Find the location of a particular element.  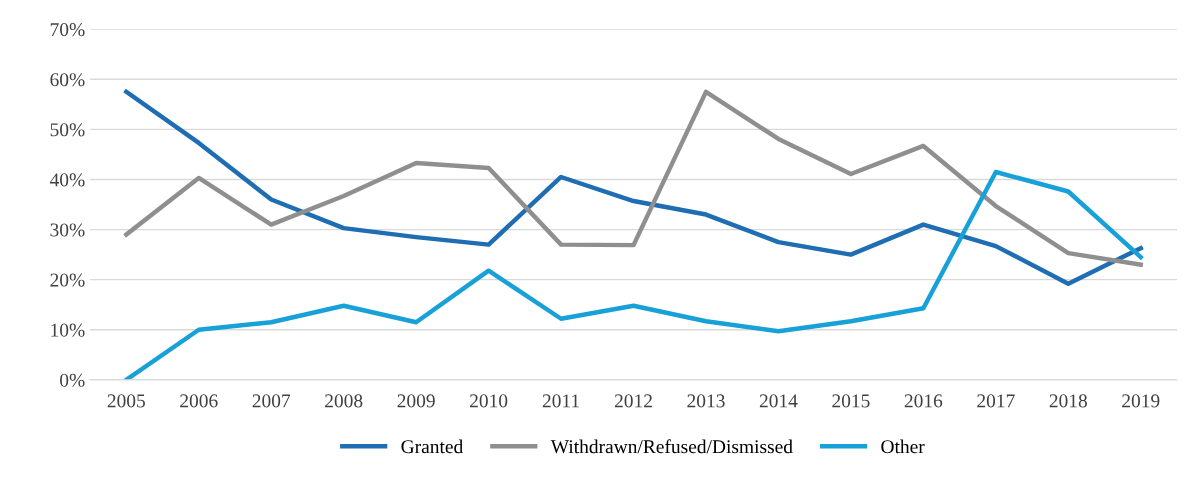

y-tick-label: 20% is located at coordinates (67, 280).